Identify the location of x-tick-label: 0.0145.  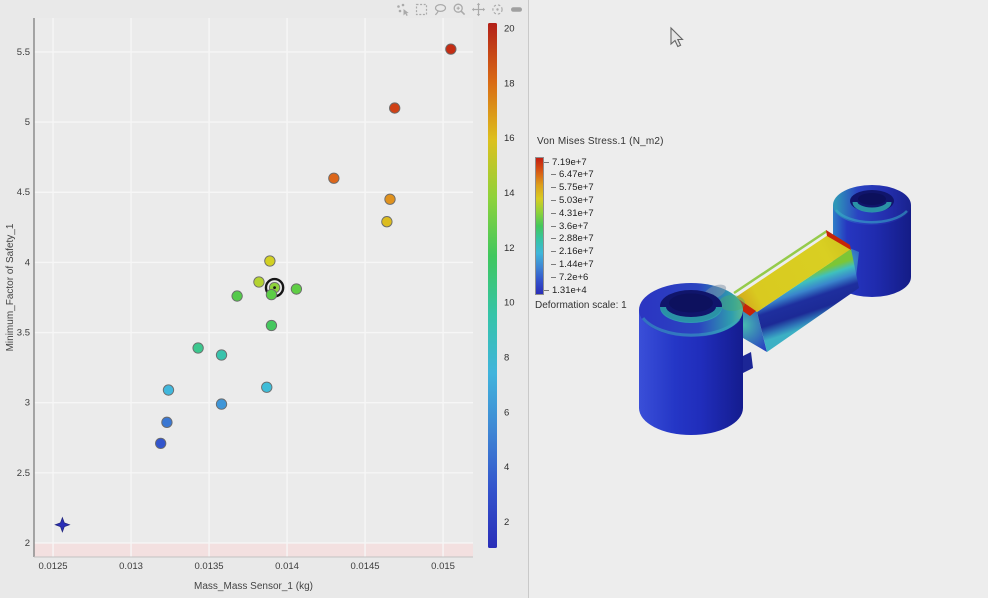
(365, 566).